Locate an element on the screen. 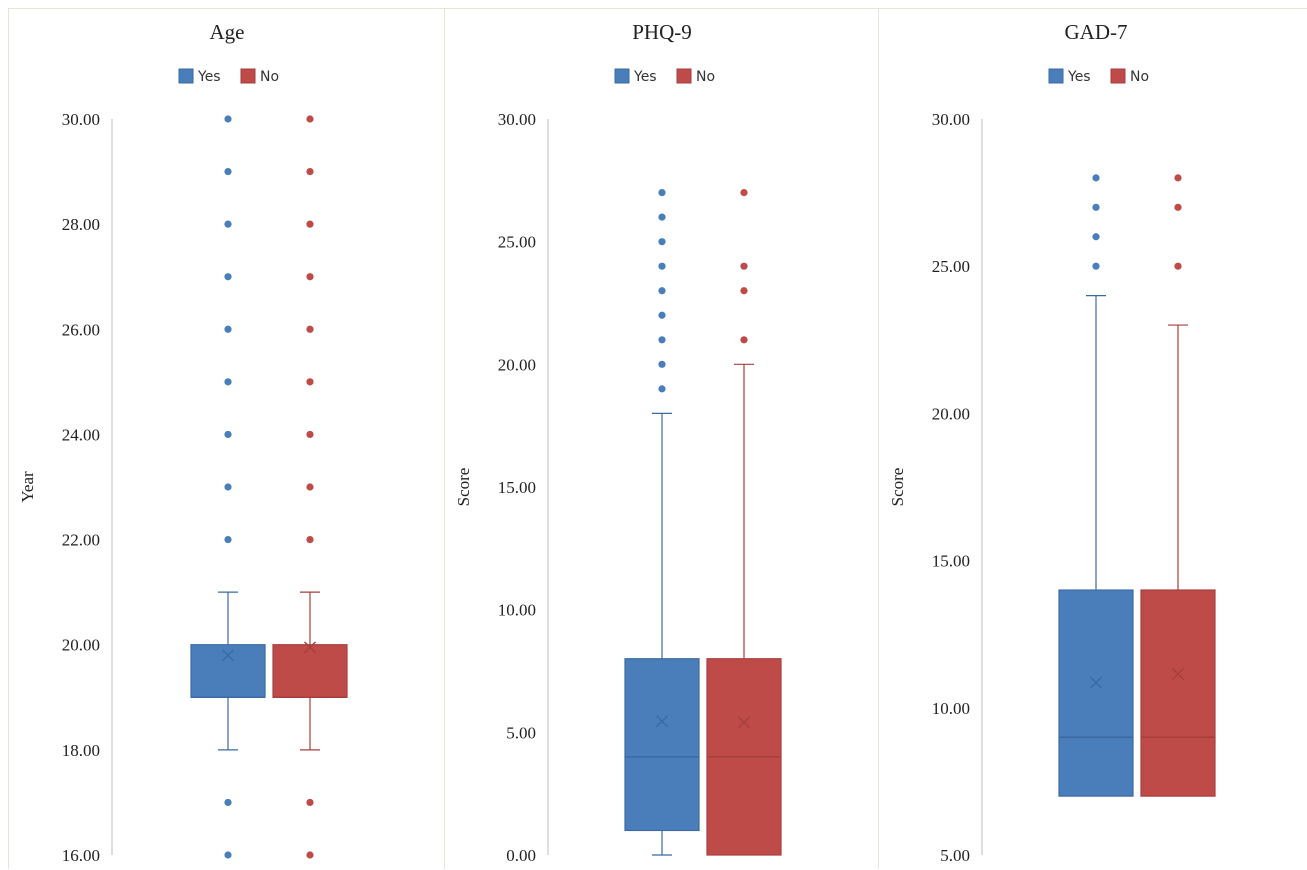 This screenshot has height=870, width=1307. age-y-tick-label: 20.00 is located at coordinates (81, 645).